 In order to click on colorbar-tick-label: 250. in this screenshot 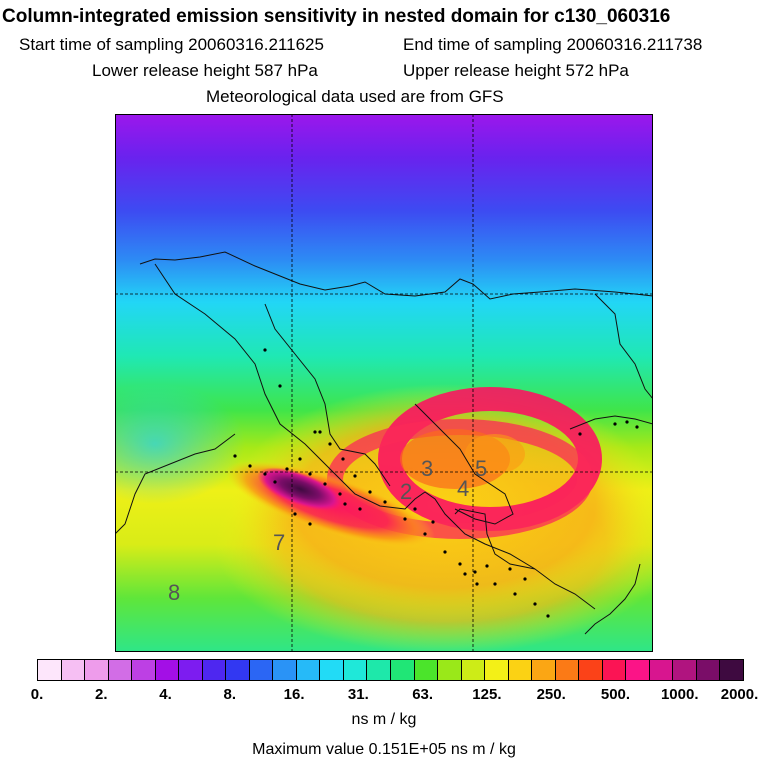, I will do `click(551, 694)`.